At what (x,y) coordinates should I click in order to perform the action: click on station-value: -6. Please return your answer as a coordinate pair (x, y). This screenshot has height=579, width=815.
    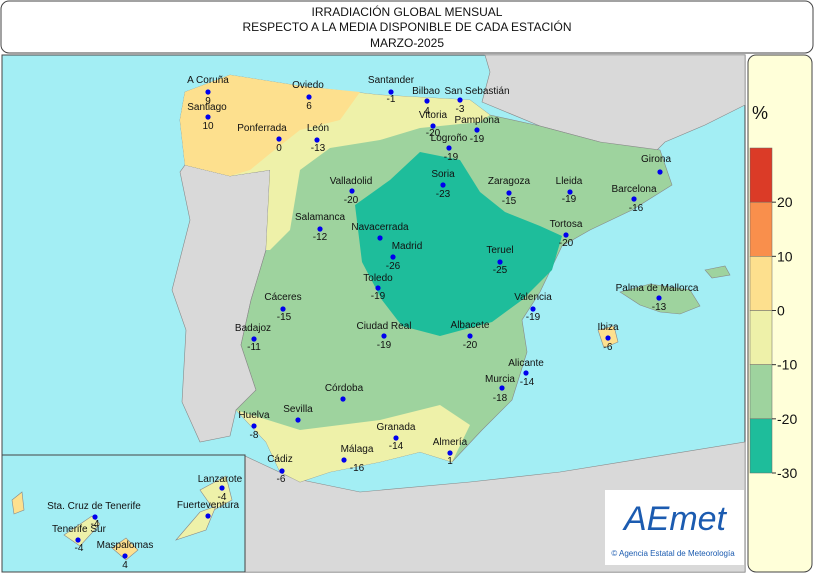
    Looking at the image, I should click on (281, 479).